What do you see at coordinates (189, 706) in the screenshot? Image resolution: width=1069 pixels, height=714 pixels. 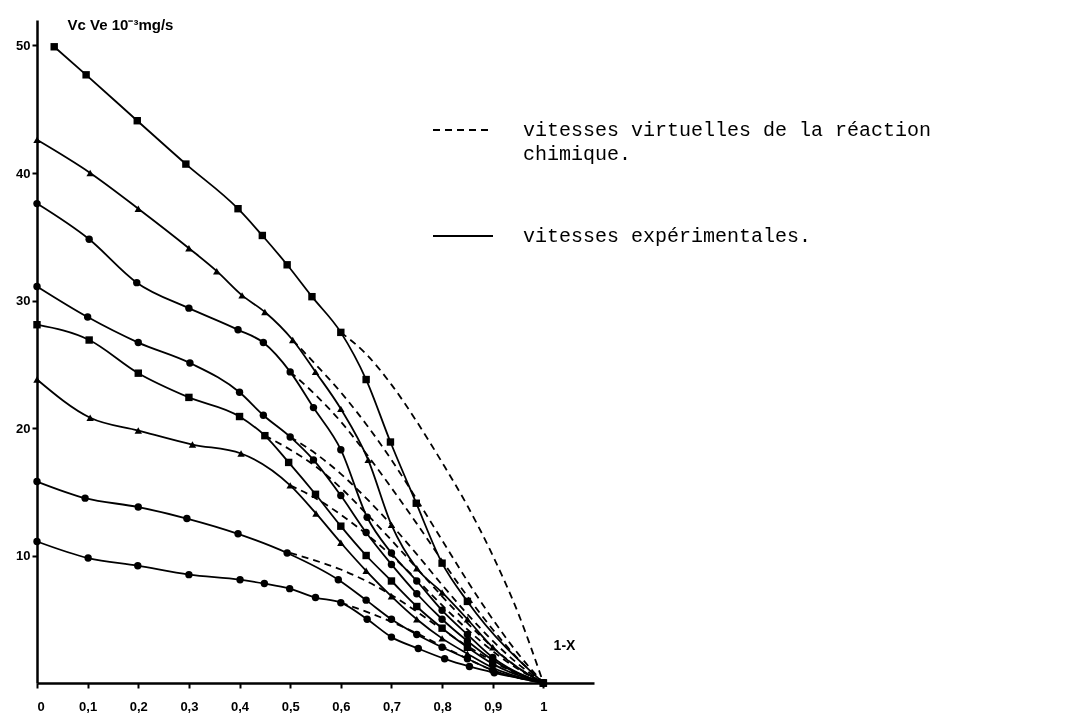 I see `x-tick-label: 0,3` at bounding box center [189, 706].